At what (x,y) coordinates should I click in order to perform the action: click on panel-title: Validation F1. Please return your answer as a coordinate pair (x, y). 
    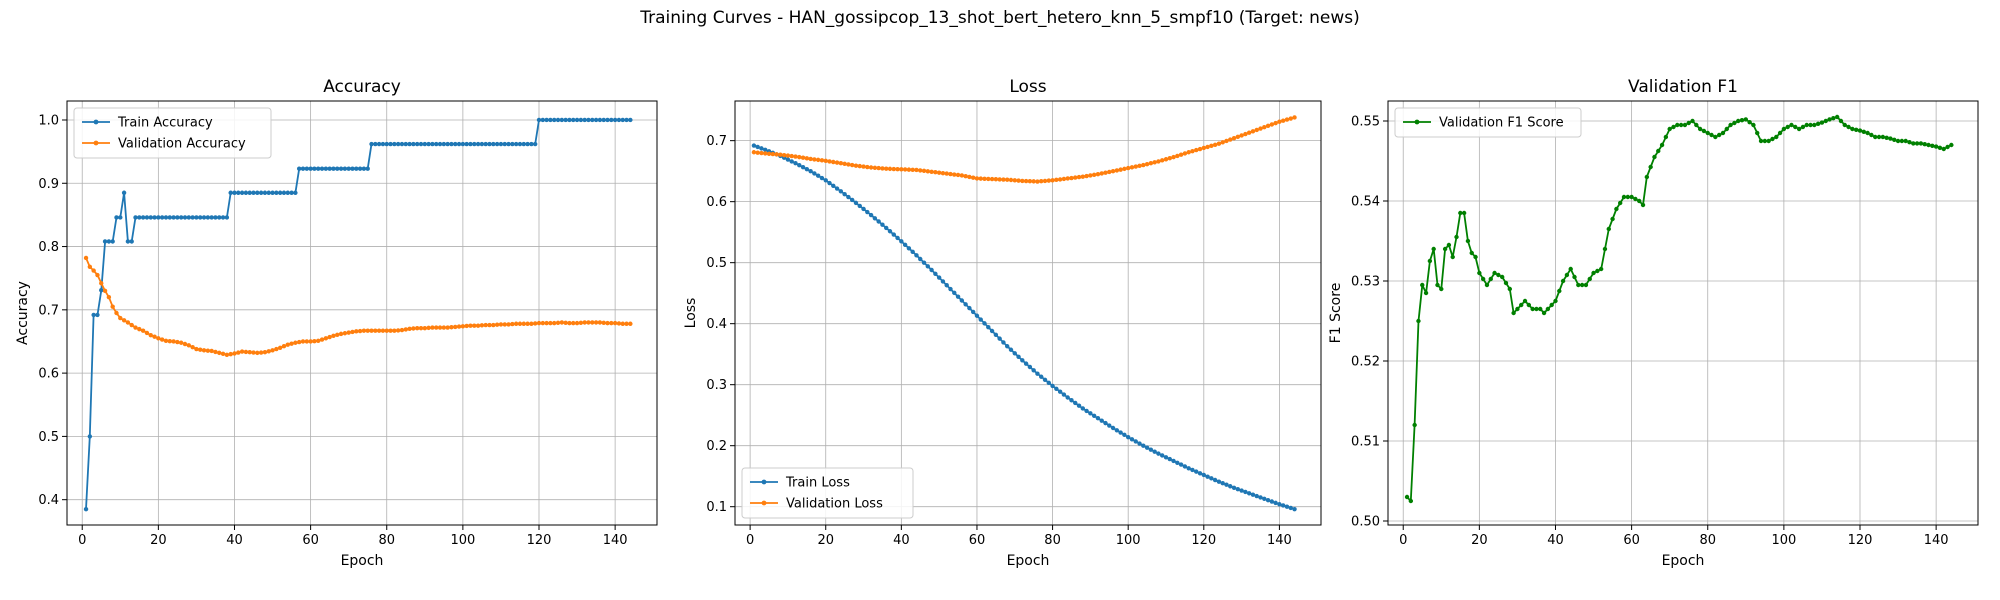
    Looking at the image, I should click on (1683, 87).